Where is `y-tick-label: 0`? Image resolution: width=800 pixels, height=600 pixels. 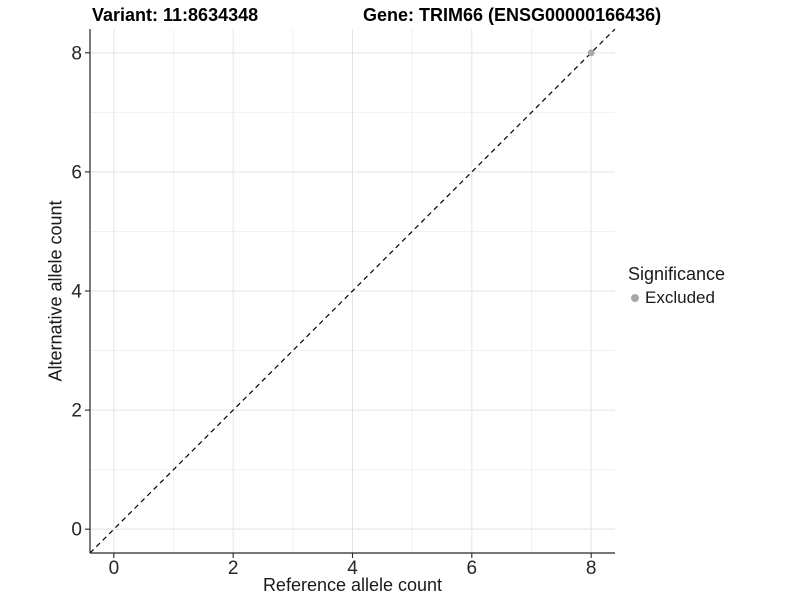 y-tick-label: 0 is located at coordinates (76, 530).